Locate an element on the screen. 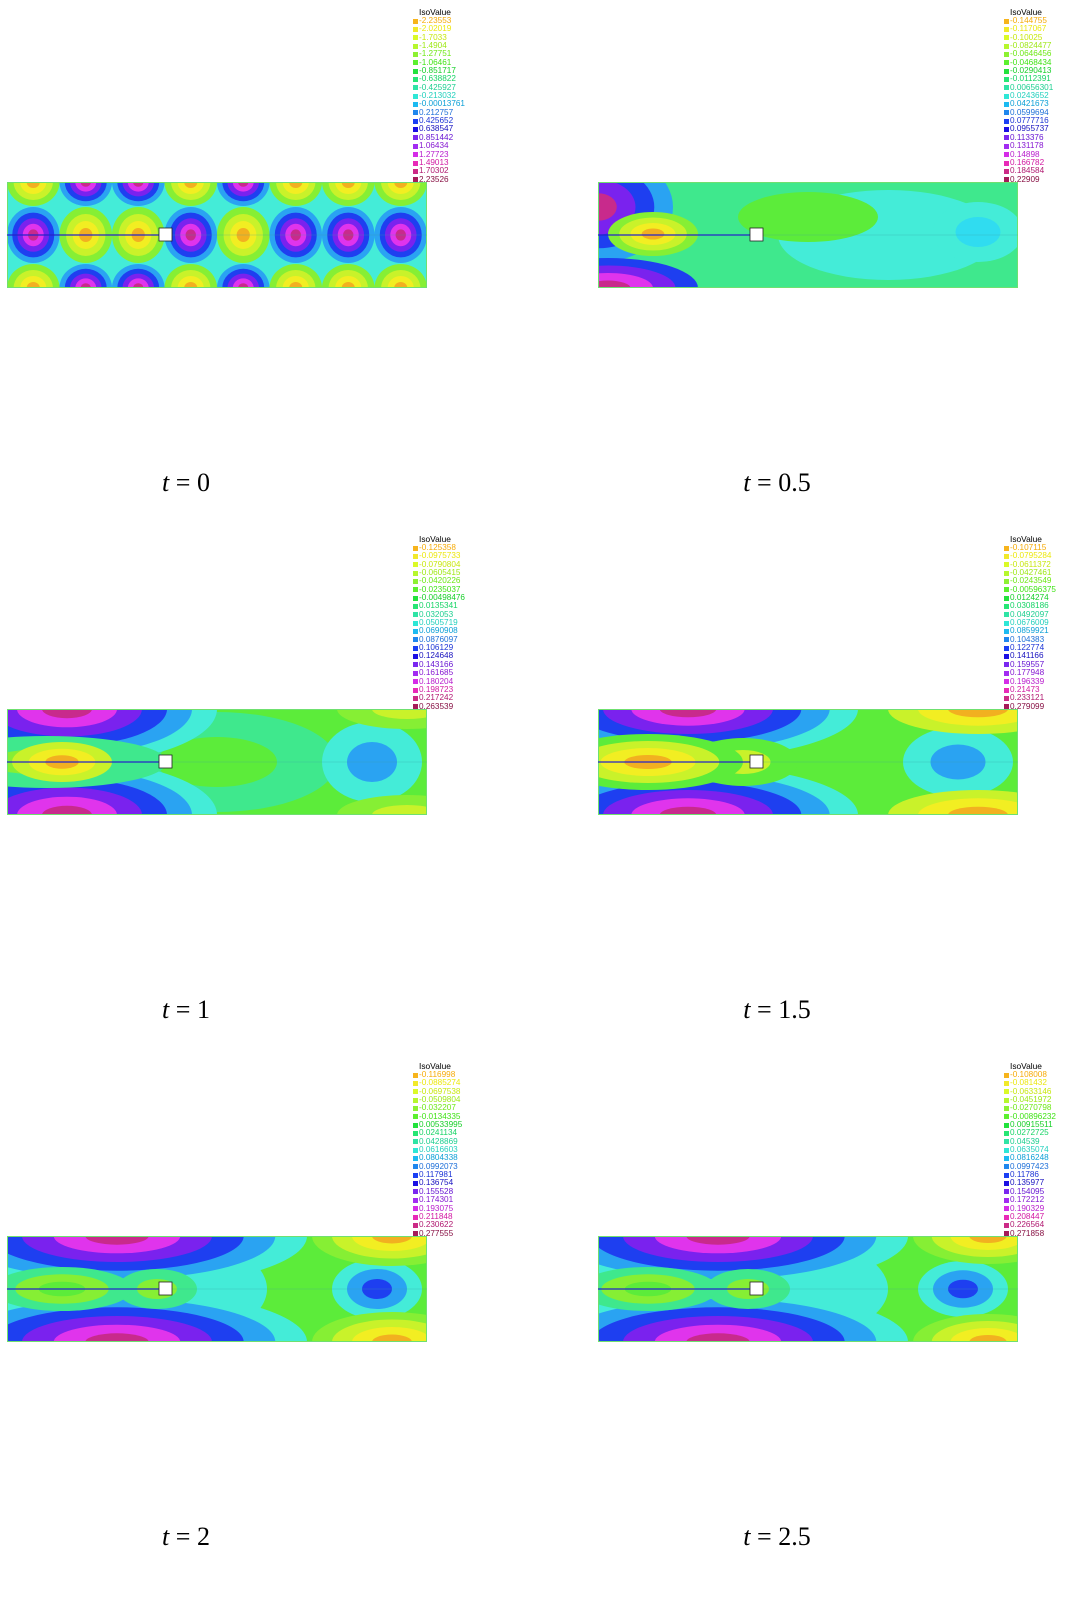 The image size is (1086, 1598). legend-entry: -1.06461 is located at coordinates (439, 62).